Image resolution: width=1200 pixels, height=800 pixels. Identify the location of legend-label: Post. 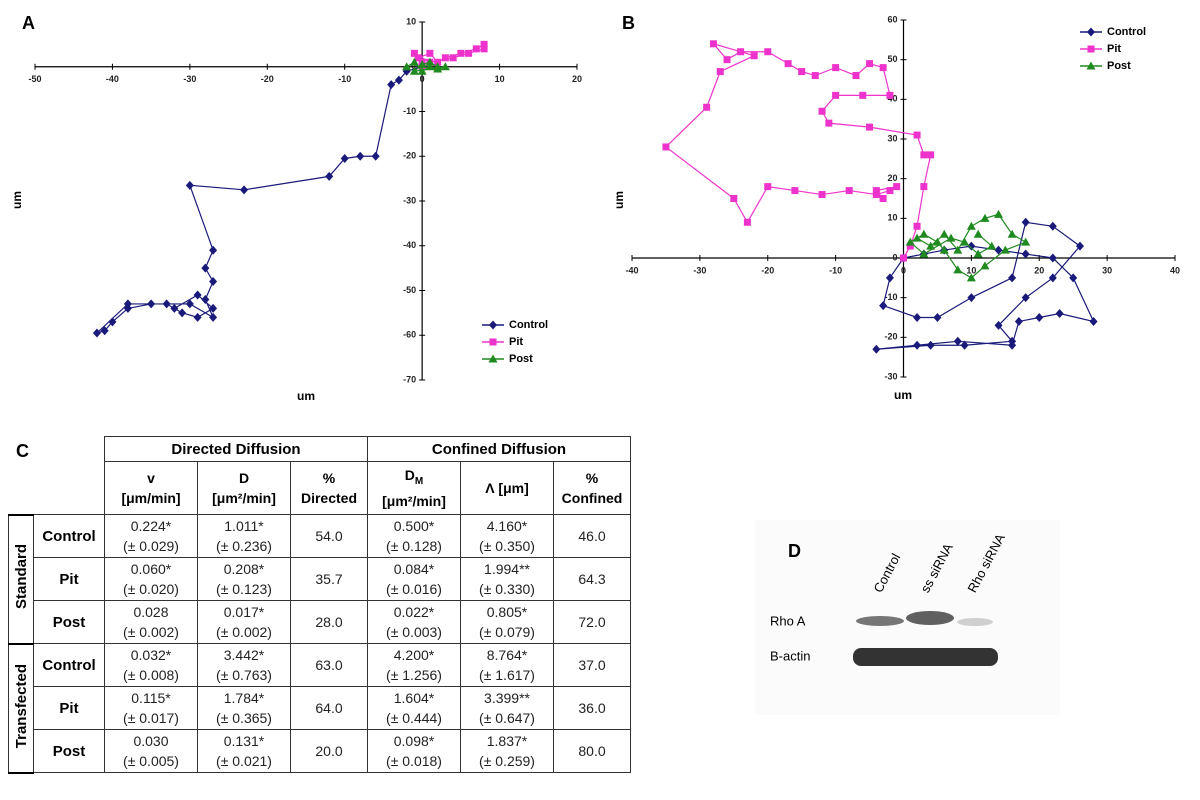
(1119, 66).